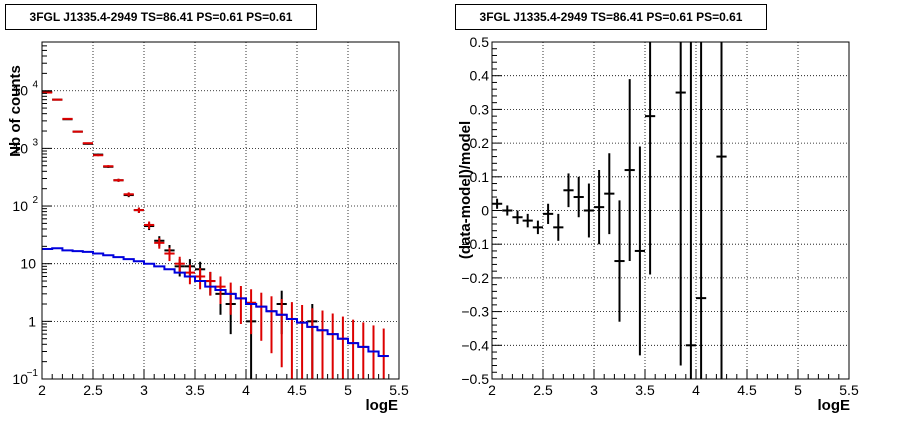 Image resolution: width=898 pixels, height=421 pixels. Describe the element at coordinates (215, 302) in the screenshot. I see `model-step-line` at that location.